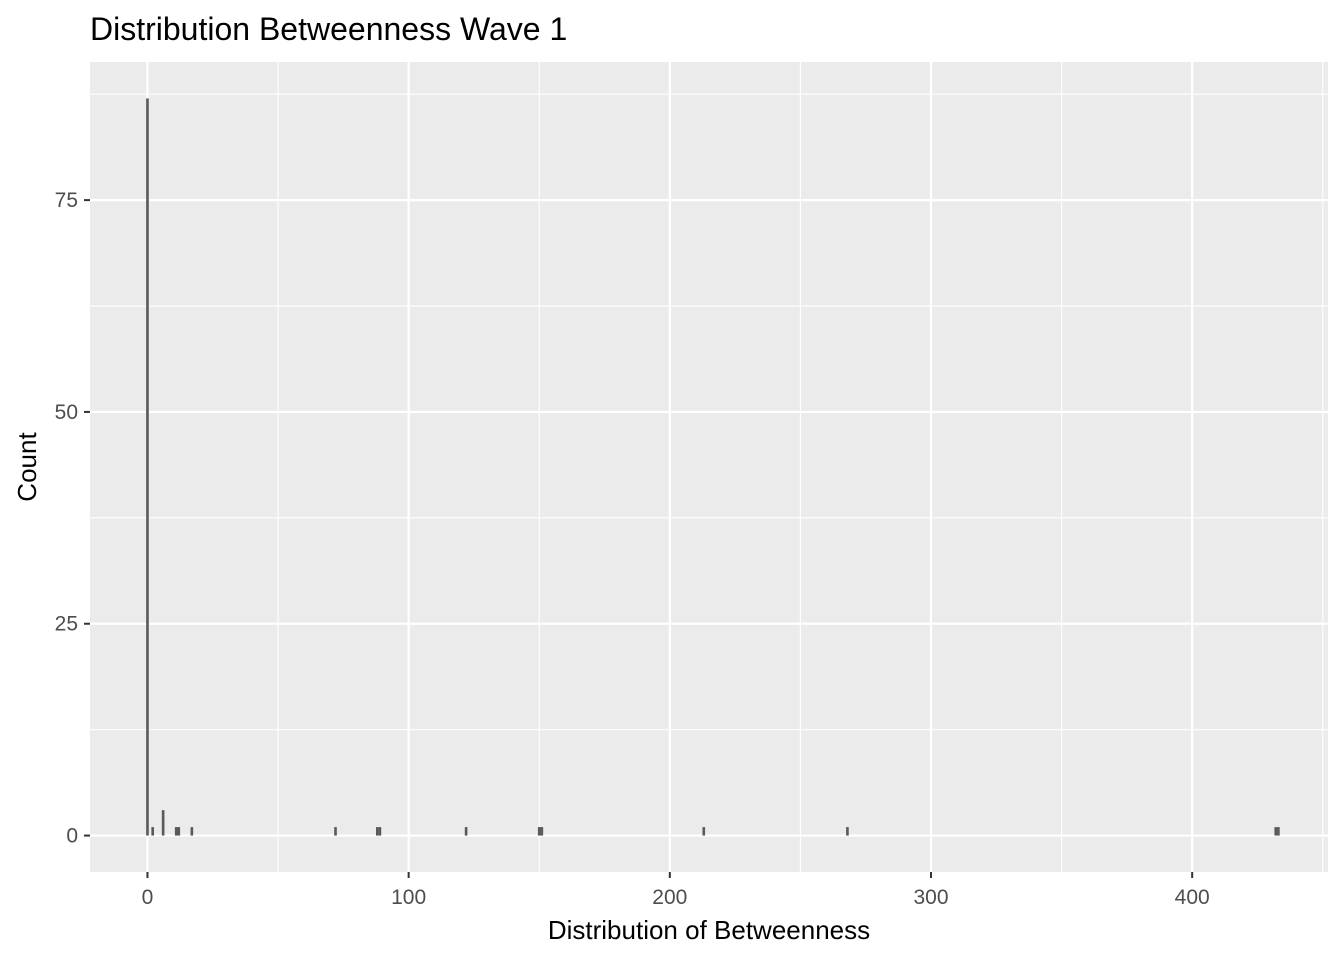 The height and width of the screenshot is (960, 1344). Describe the element at coordinates (329, 29) in the screenshot. I see `chart-title: Distribution Betweenness Wave 1` at that location.